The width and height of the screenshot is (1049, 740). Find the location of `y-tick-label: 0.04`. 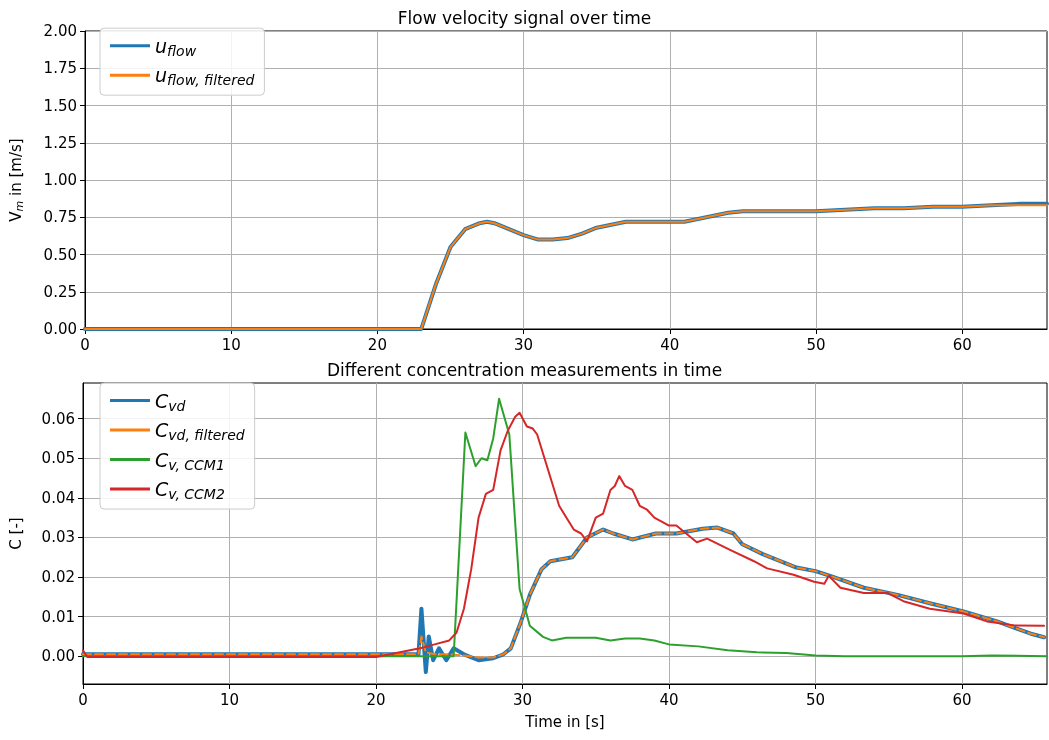

y-tick-label: 0.04 is located at coordinates (58, 497).